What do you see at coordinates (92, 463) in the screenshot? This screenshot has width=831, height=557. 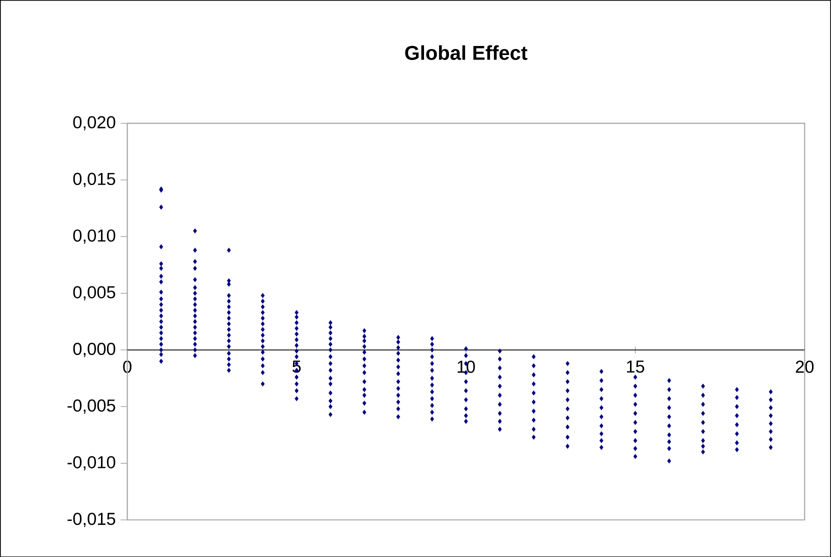 I see `y-tick-label: -0,010` at bounding box center [92, 463].